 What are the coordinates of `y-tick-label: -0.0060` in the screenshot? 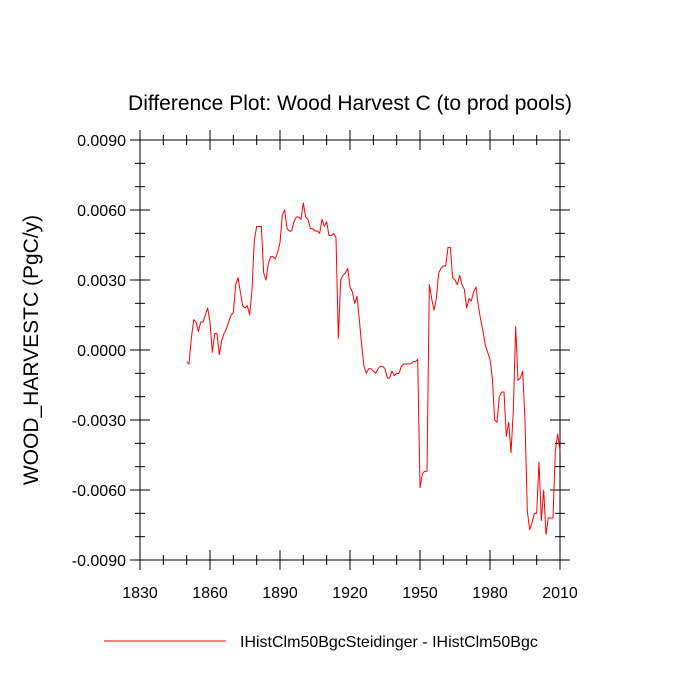 It's located at (99, 491).